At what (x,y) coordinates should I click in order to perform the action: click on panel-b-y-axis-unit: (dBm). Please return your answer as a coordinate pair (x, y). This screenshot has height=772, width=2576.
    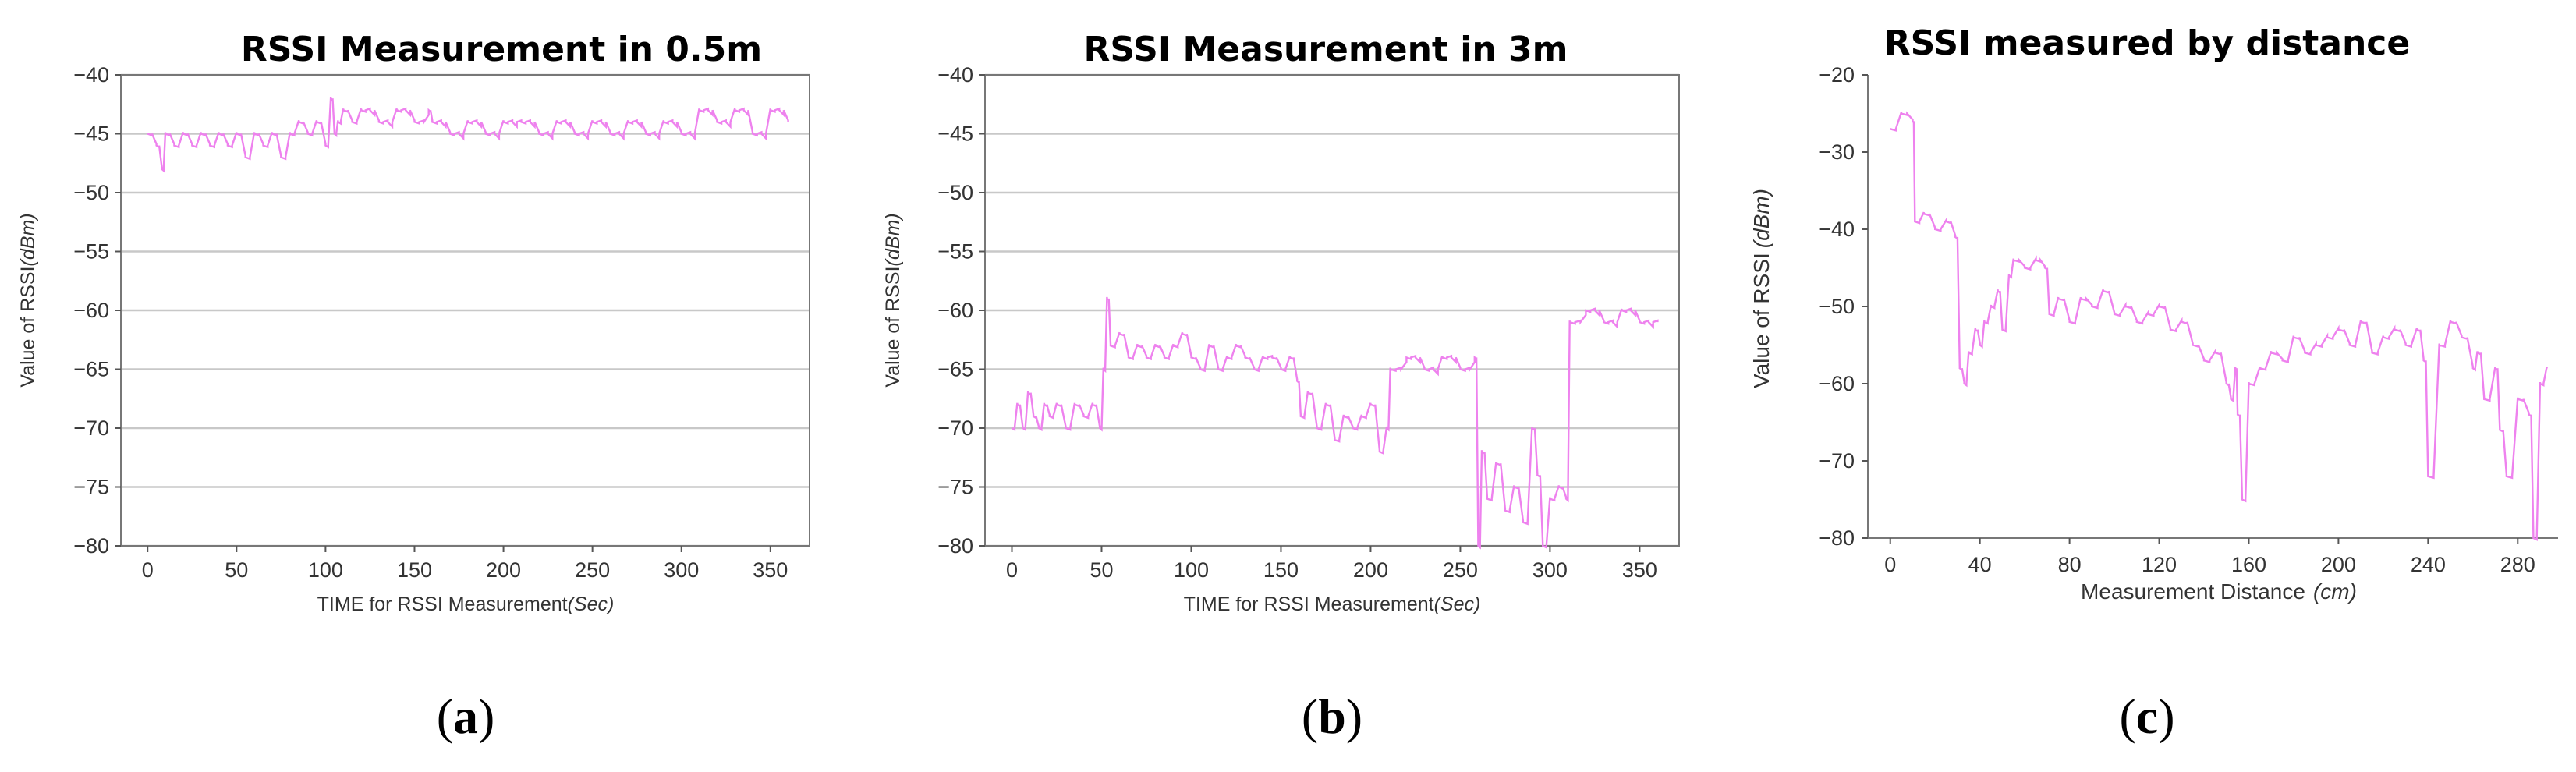
    Looking at the image, I should click on (893, 239).